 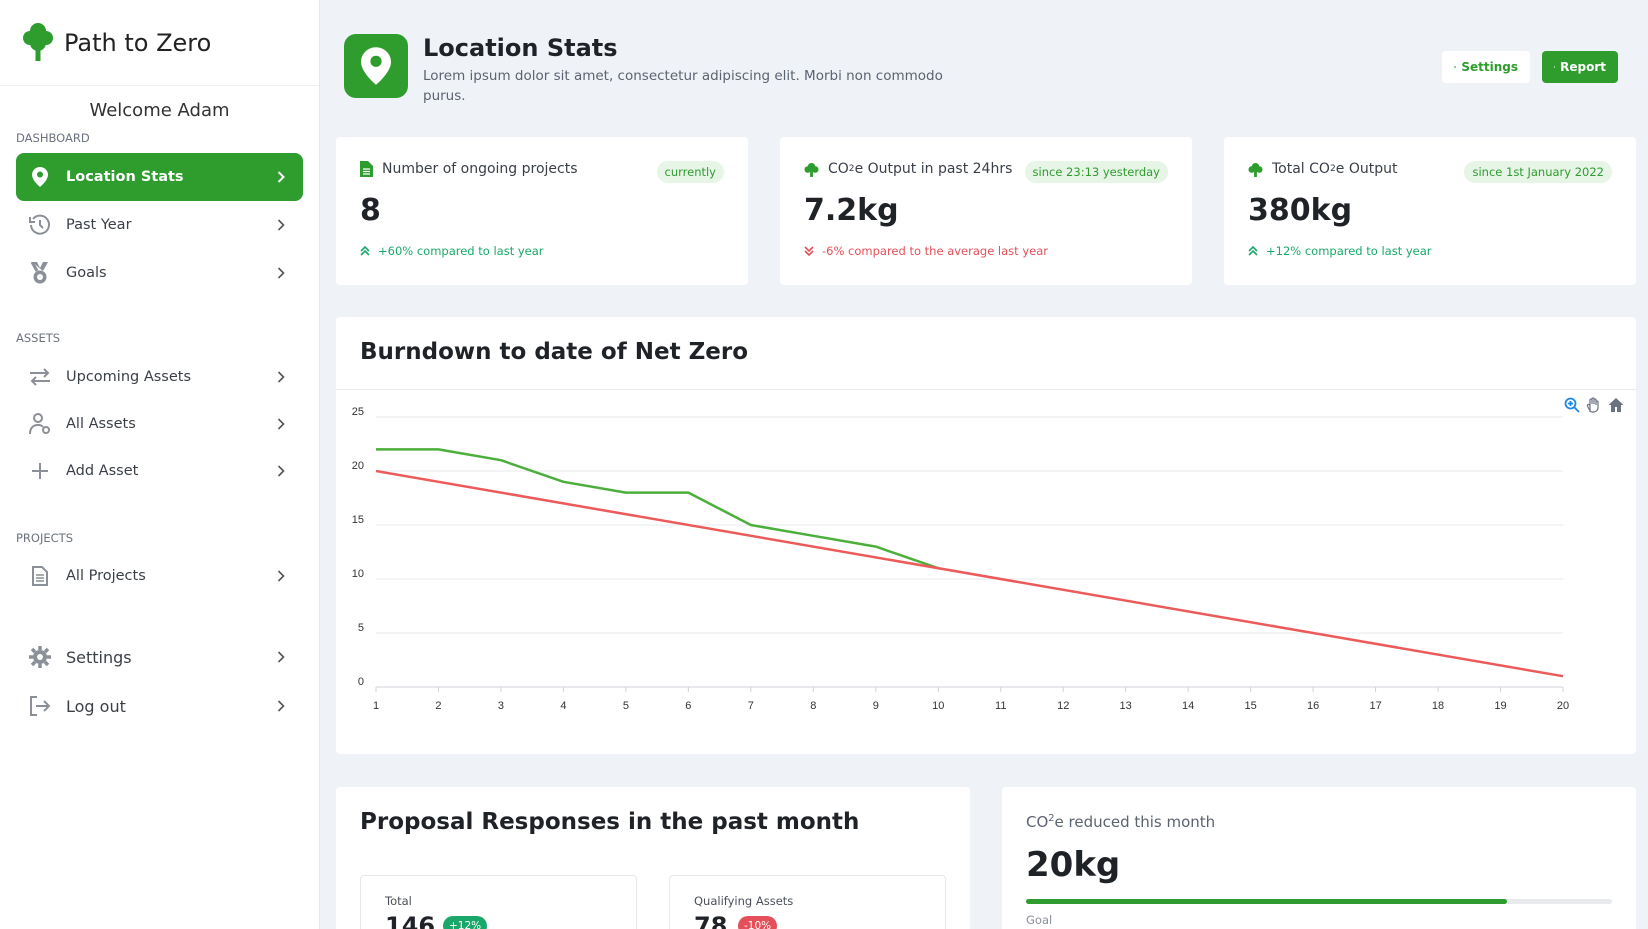 What do you see at coordinates (1037, 822) in the screenshot?
I see `reduce-label-text: CO` at bounding box center [1037, 822].